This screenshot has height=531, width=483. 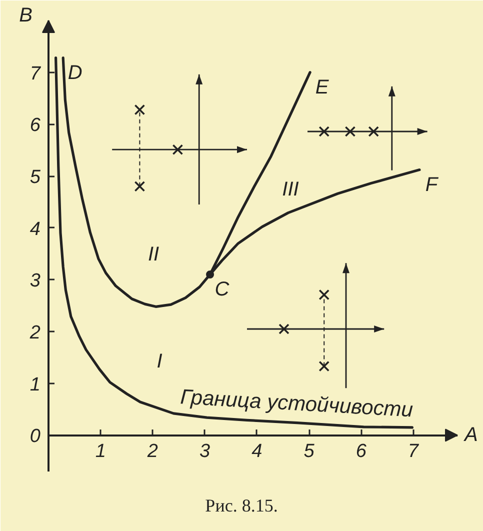 I want to click on x-tick-label: 6, so click(x=361, y=451).